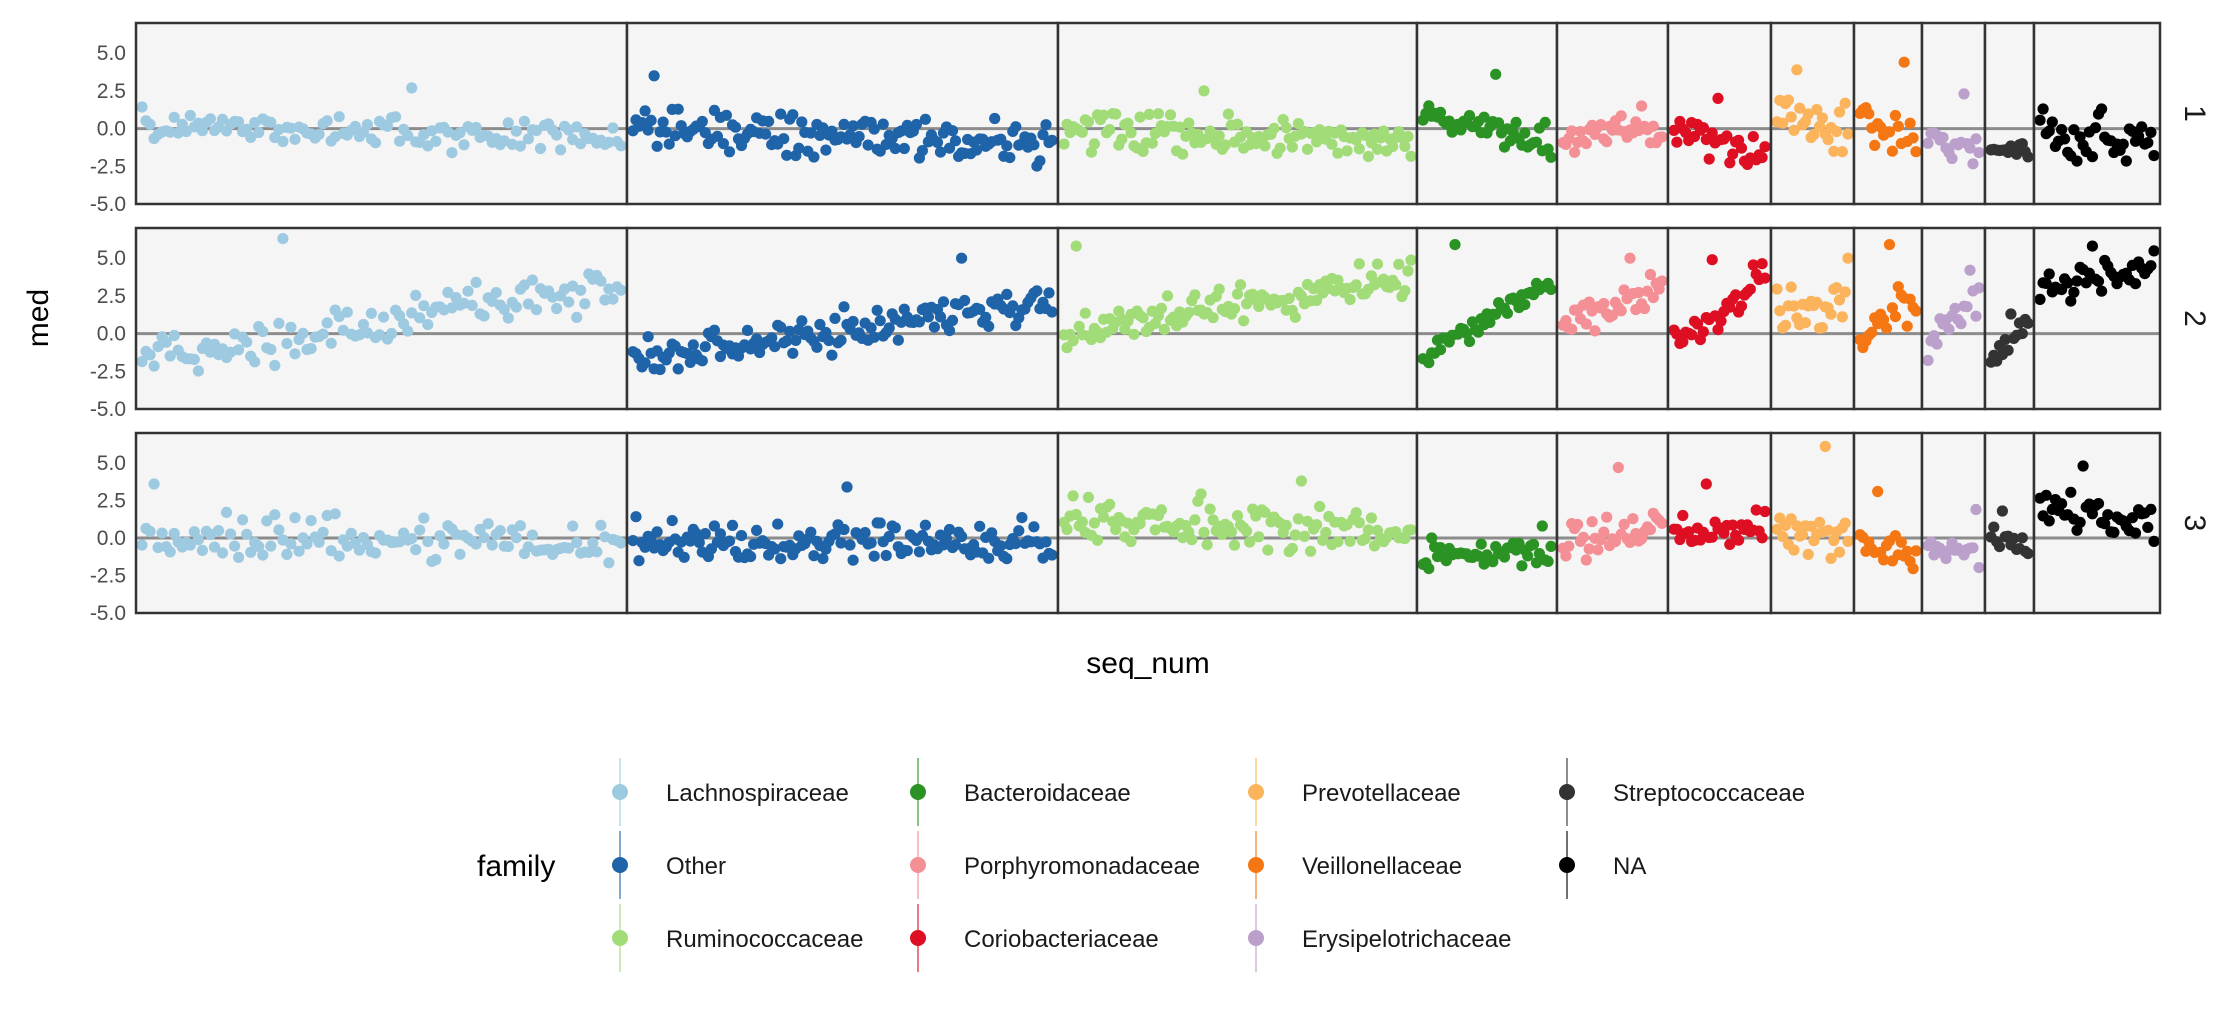 This screenshot has width=2235, height=1011. Describe the element at coordinates (1055, 865) in the screenshot. I see `legend-item: Porphyromonadaceae` at that location.